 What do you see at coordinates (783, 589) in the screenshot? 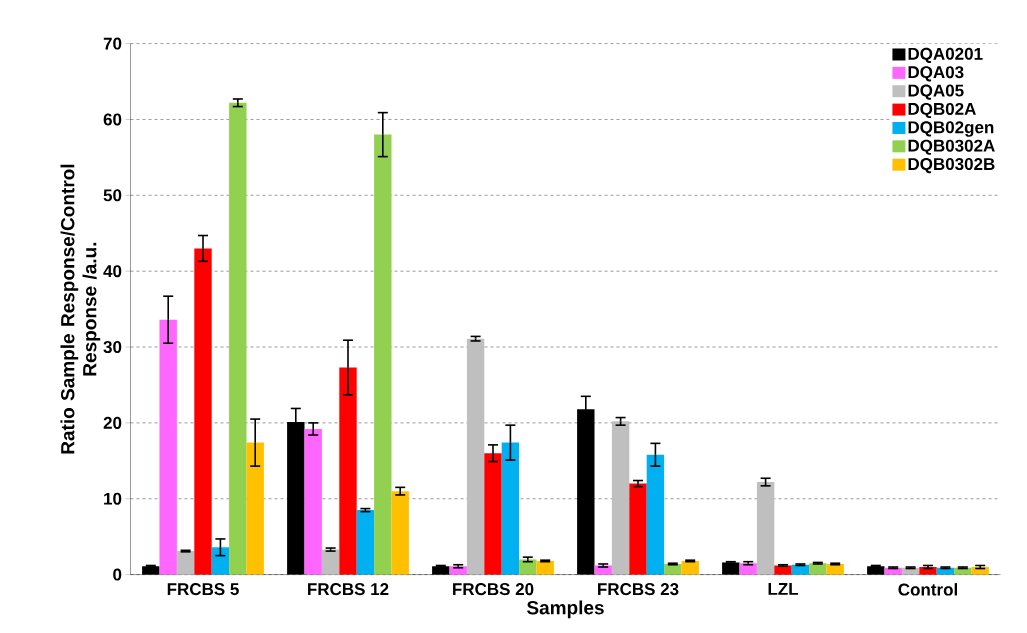
I see `x-tick-label: LZL` at bounding box center [783, 589].